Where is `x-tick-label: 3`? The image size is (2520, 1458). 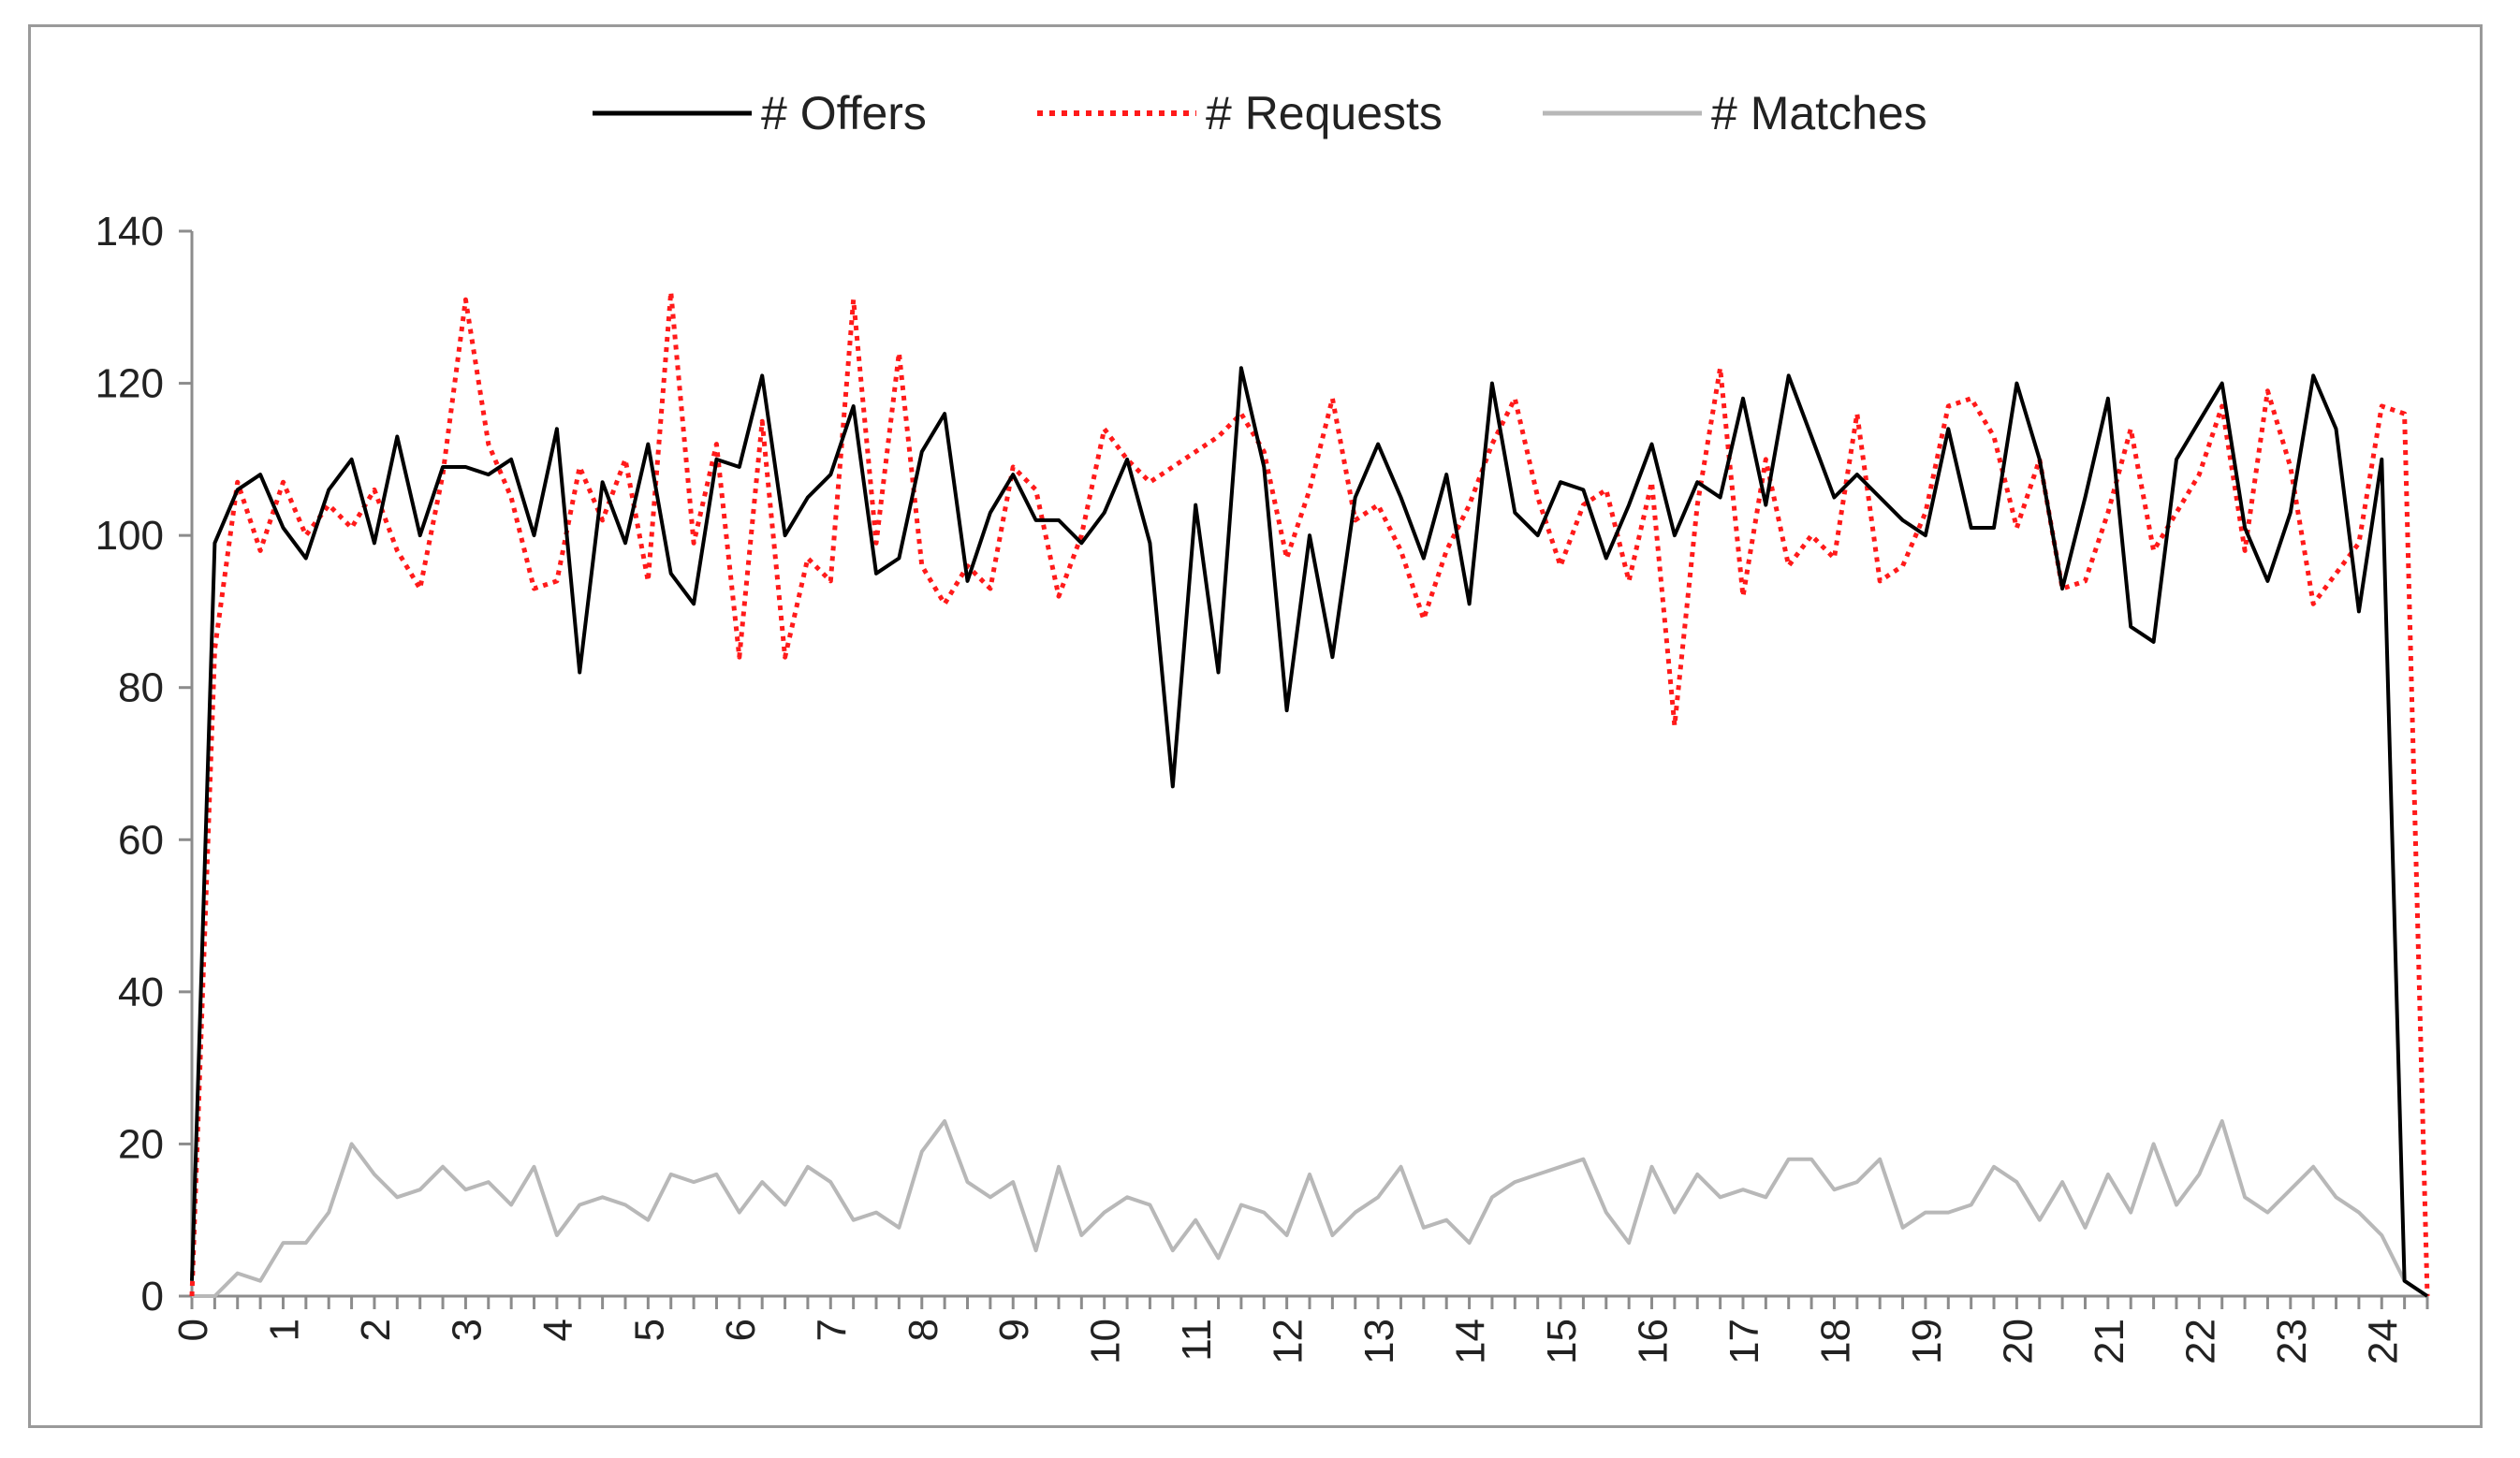 x-tick-label: 3 is located at coordinates (467, 1330).